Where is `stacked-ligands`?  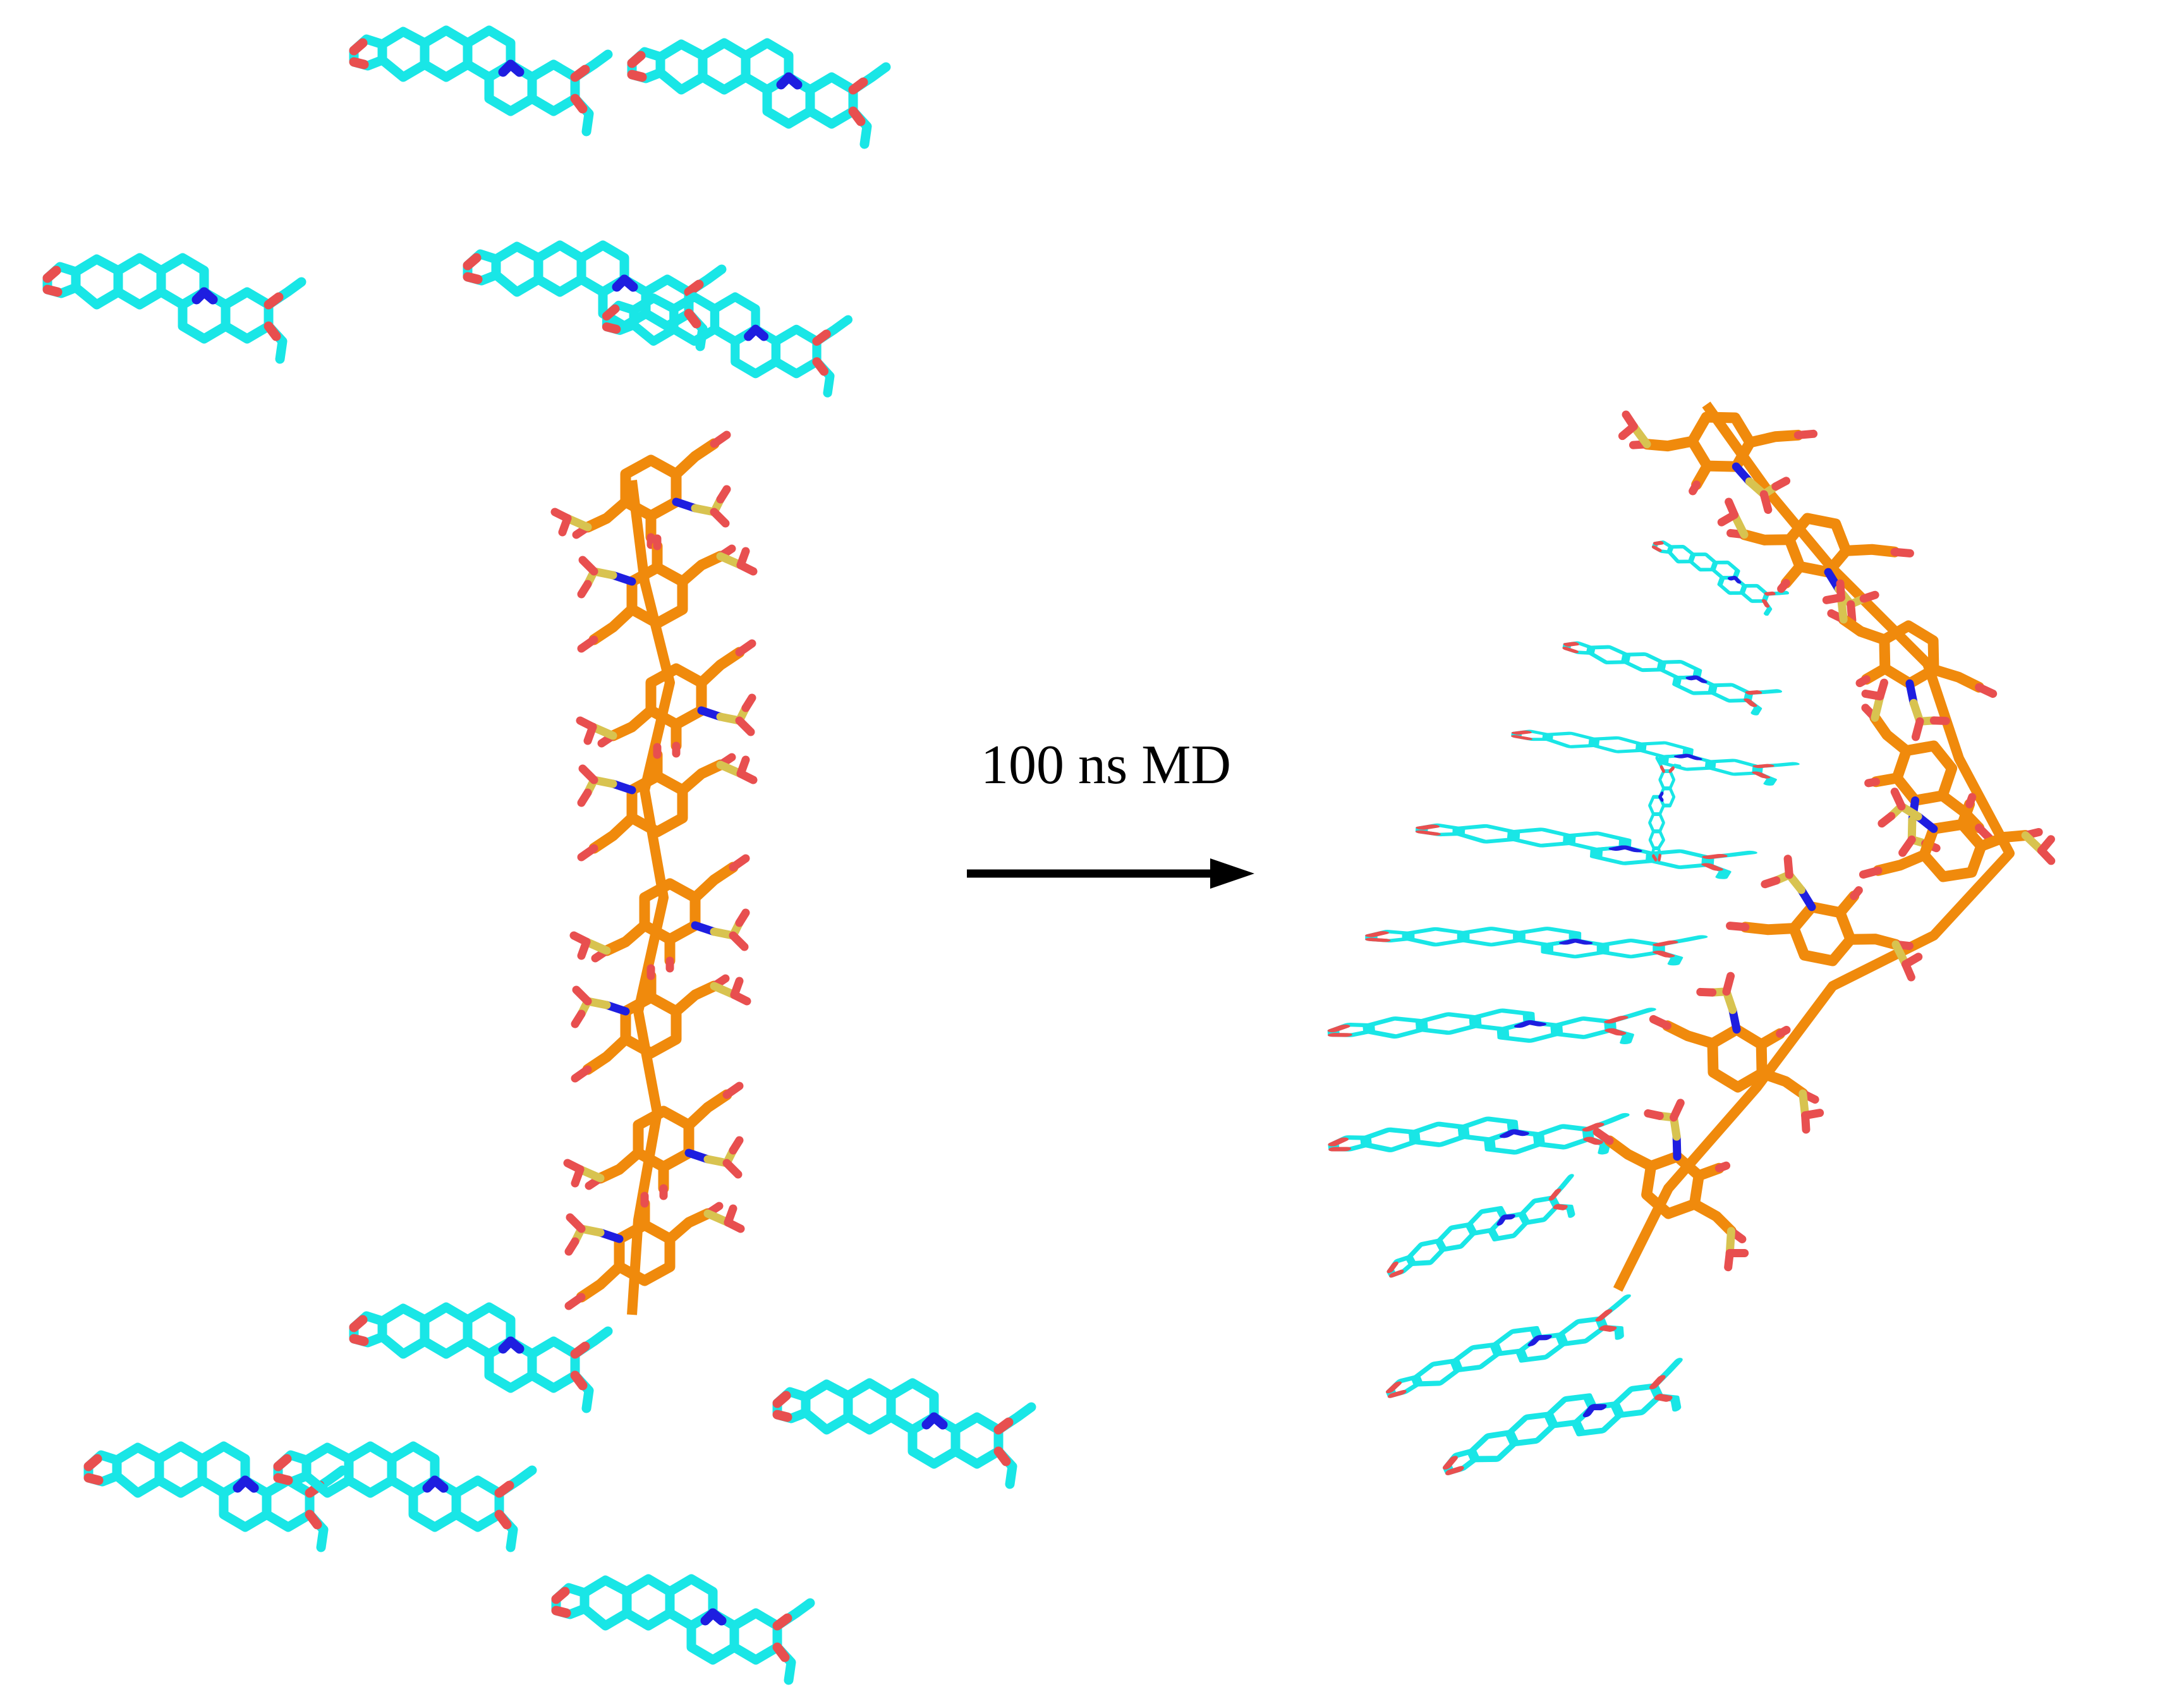
stacked-ligands is located at coordinates (1563, 1021).